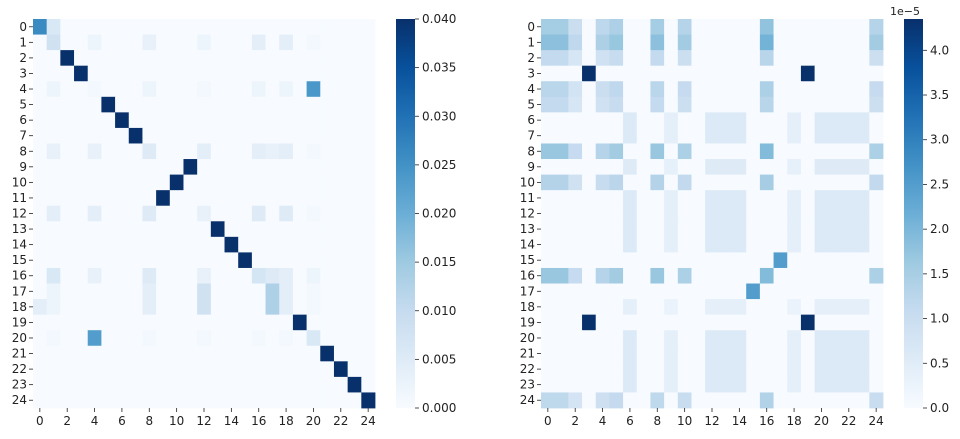 This screenshot has width=960, height=439. What do you see at coordinates (531, 73) in the screenshot?
I see `heatmap-right-ytick-label: 3` at bounding box center [531, 73].